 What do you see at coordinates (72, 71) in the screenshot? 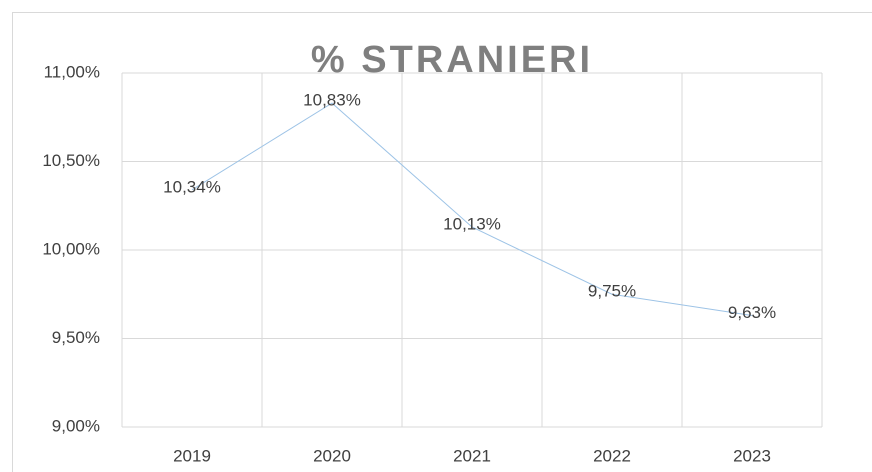
I see `y-tick-label: 11,00%` at bounding box center [72, 71].